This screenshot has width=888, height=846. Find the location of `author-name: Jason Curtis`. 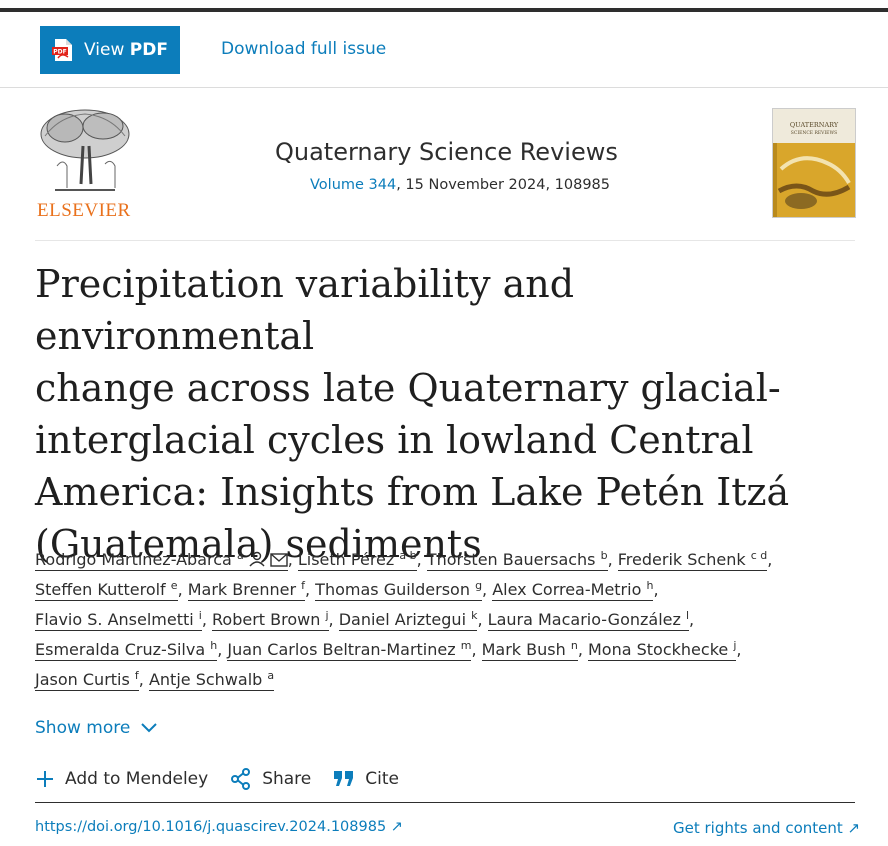

author-name: Jason Curtis is located at coordinates (82, 679).